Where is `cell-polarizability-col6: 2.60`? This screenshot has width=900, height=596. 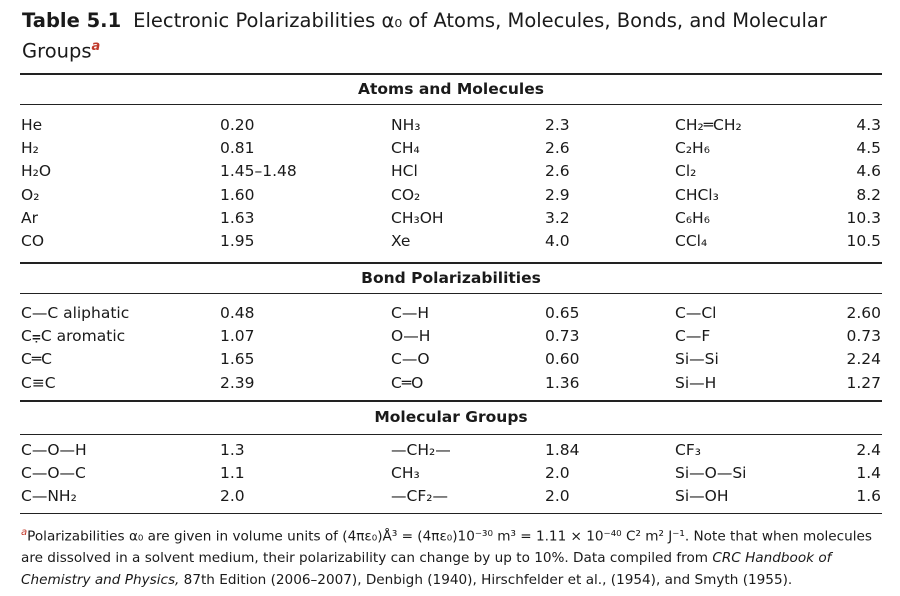
cell-polarizability-col6: 2.60 is located at coordinates (863, 313).